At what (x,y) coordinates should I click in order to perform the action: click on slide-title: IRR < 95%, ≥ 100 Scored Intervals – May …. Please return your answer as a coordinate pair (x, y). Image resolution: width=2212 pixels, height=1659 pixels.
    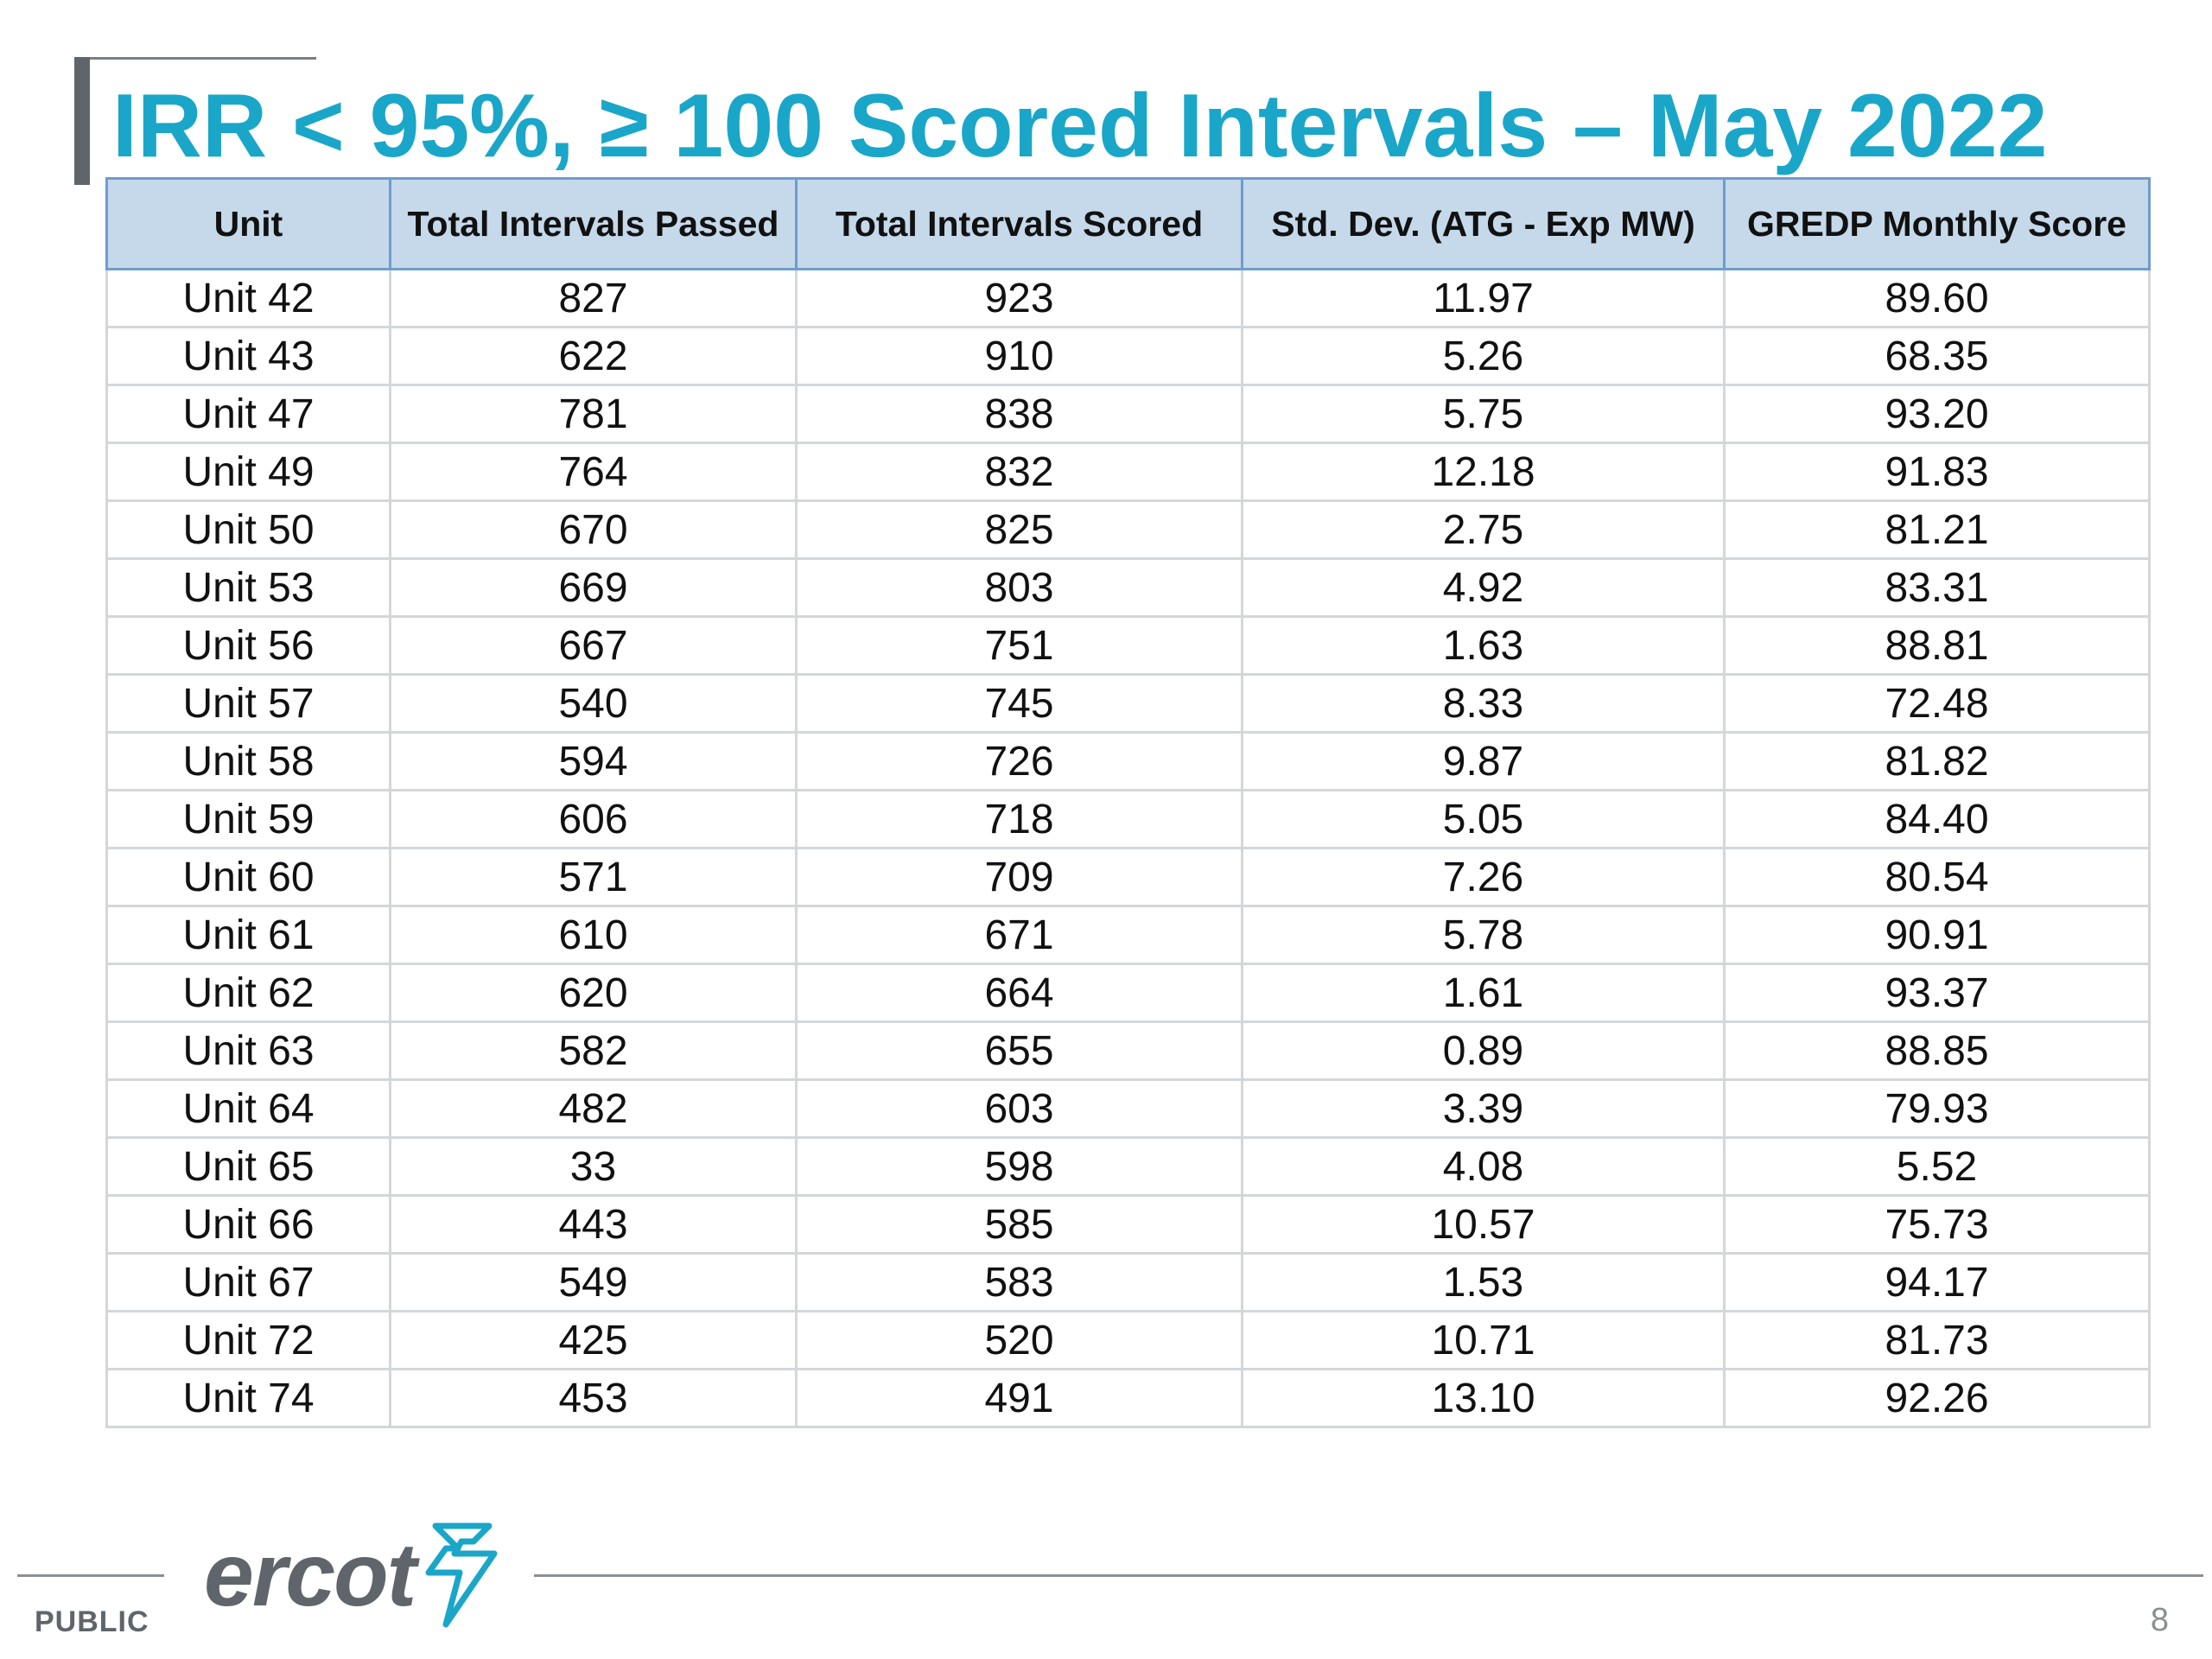
    Looking at the image, I should click on (1080, 126).